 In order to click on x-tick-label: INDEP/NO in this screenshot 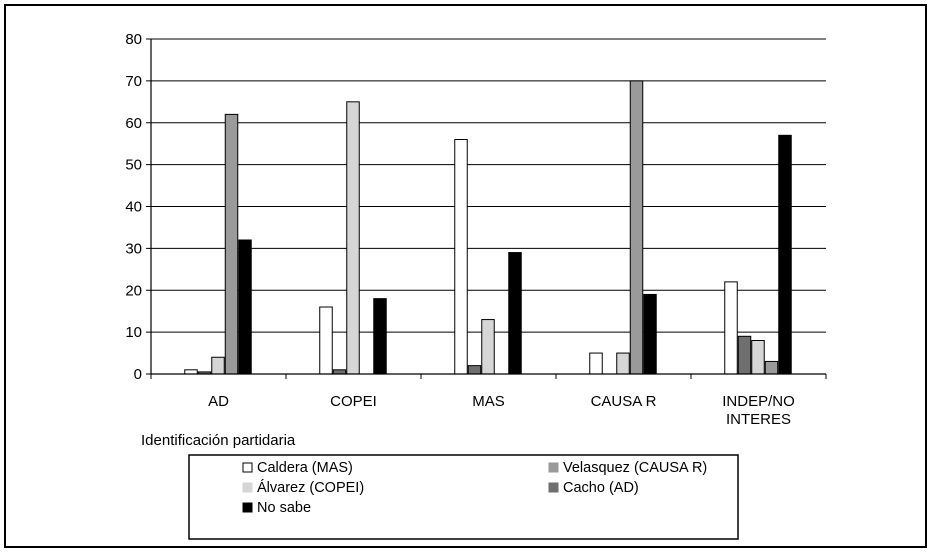, I will do `click(758, 401)`.